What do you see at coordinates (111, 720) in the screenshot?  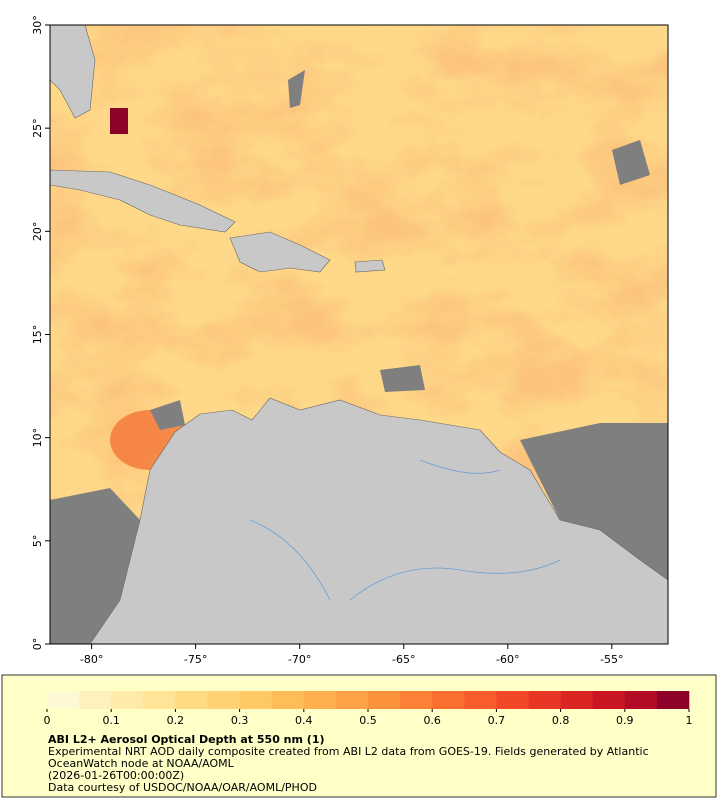 I see `colorbar-tick-label: 0.1` at bounding box center [111, 720].